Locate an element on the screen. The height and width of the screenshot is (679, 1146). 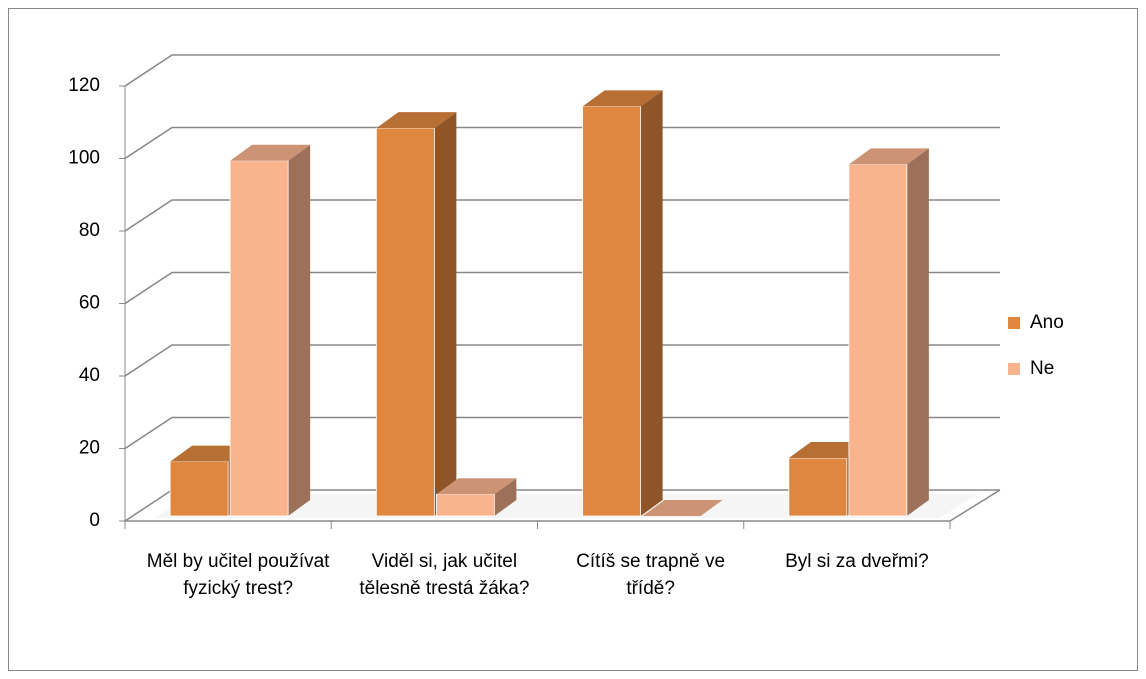
legend-label: Ano is located at coordinates (1047, 322).